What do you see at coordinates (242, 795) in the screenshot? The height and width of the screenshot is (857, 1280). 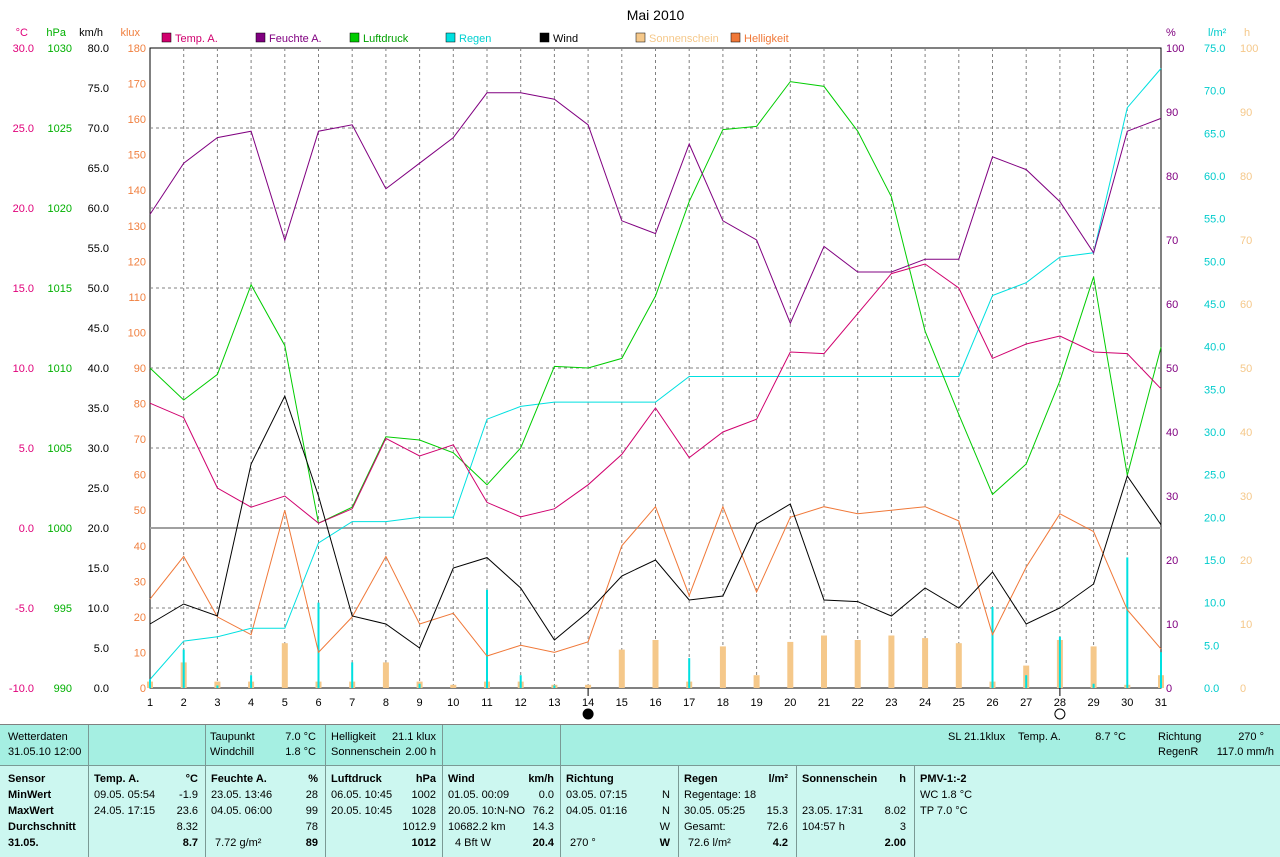 I see `feuchte-min-time: 23.05. 13:46` at bounding box center [242, 795].